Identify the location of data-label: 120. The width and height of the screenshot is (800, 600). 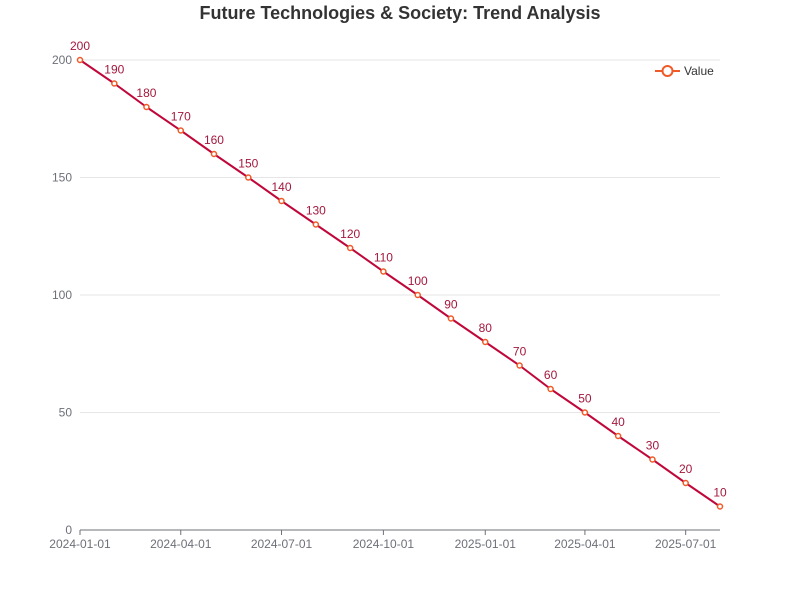
(350, 234).